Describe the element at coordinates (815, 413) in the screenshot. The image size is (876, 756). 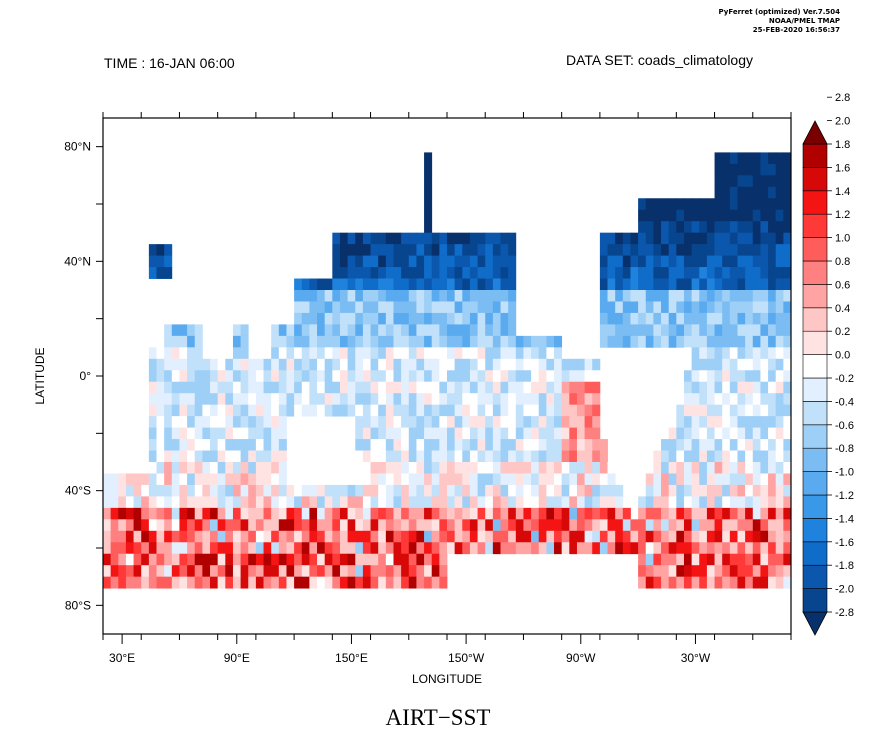
I see `colorbar-swatch` at that location.